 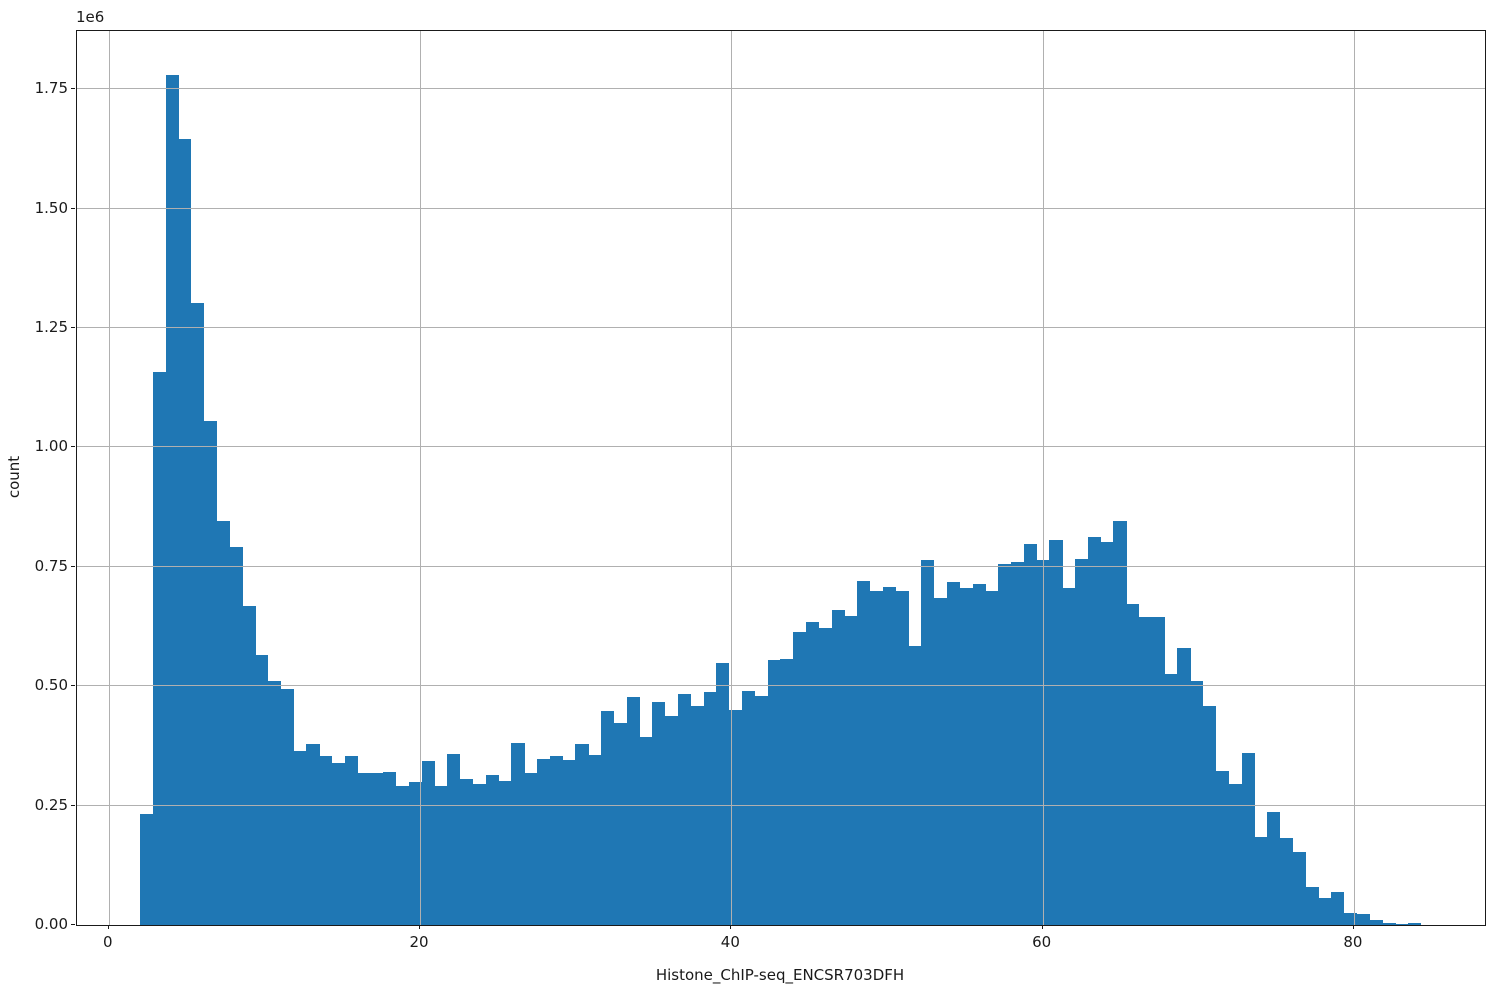 I want to click on y-tick-label: 1.25, so click(x=51, y=327).